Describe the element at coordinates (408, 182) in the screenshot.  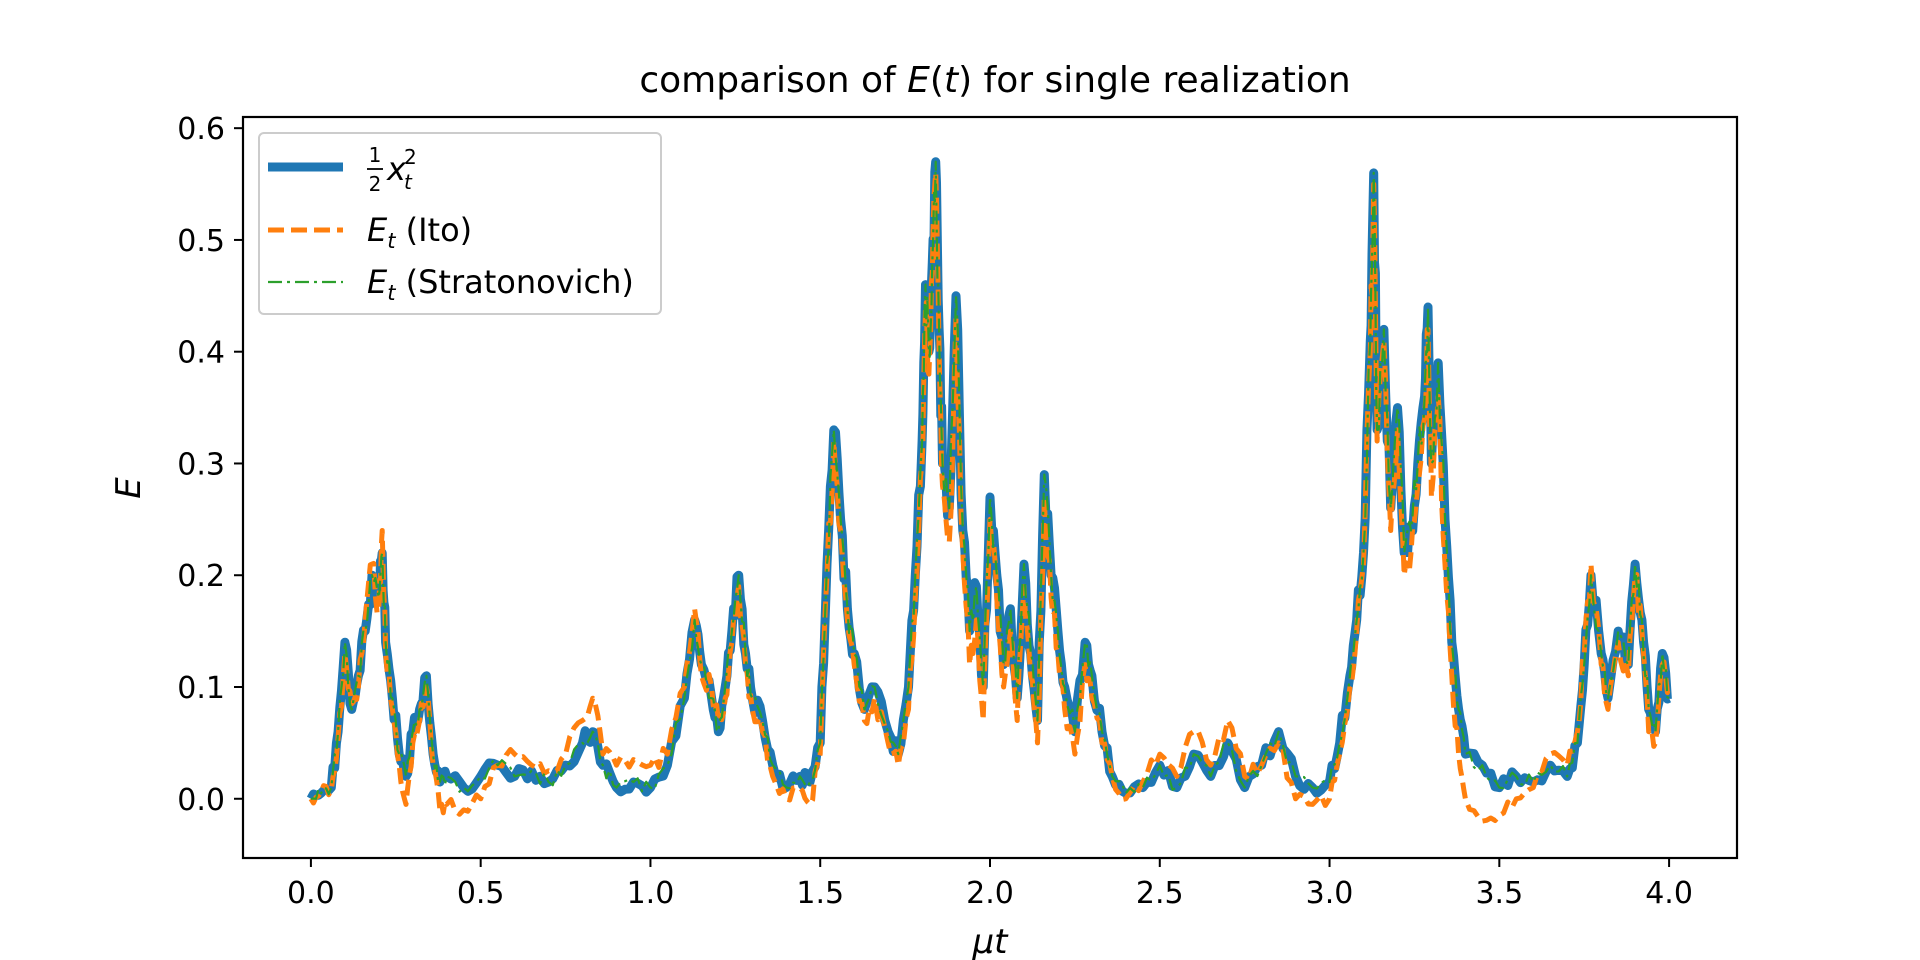
I see `legend-sub: t` at that location.